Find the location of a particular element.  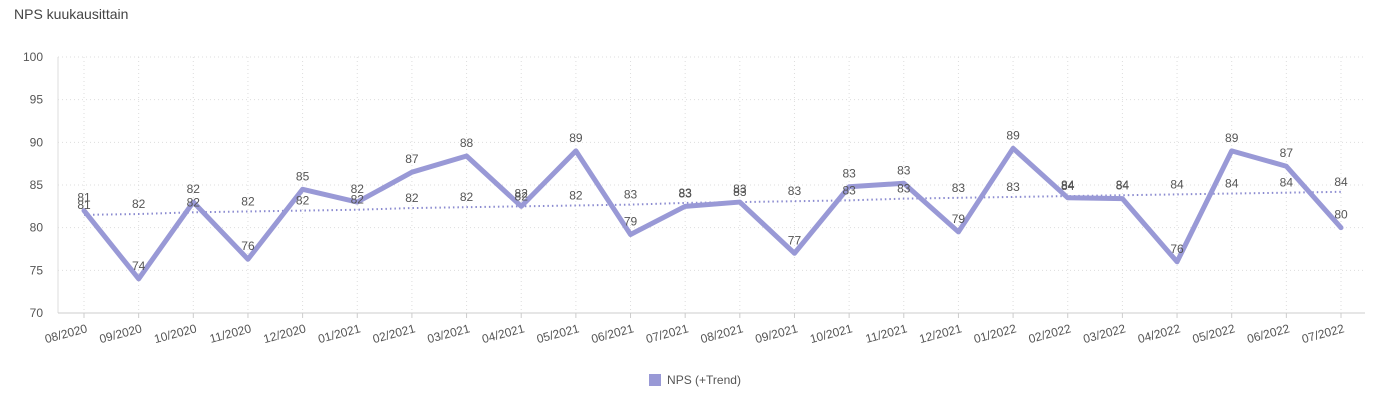

nps-data-label: 85 is located at coordinates (303, 176).